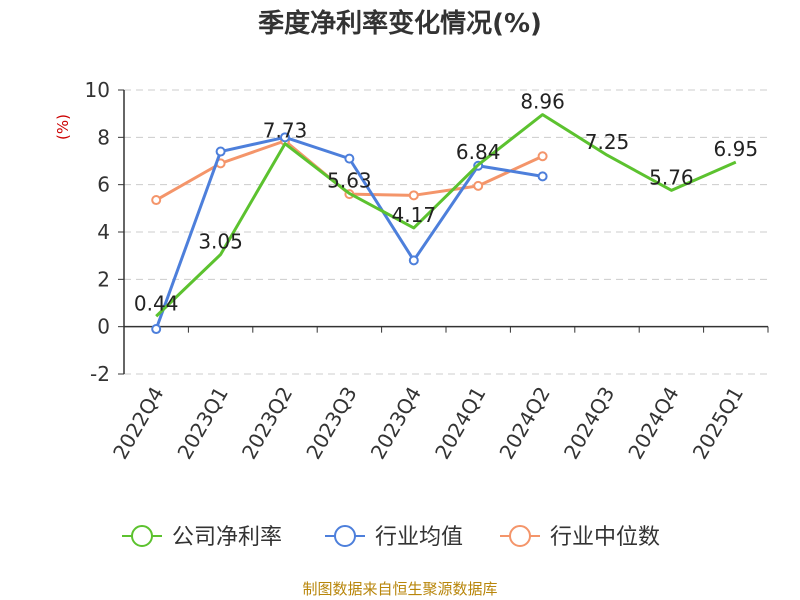 This screenshot has width=800, height=600. What do you see at coordinates (653, 423) in the screenshot?
I see `x-tick-label: 2024Q4` at bounding box center [653, 423].